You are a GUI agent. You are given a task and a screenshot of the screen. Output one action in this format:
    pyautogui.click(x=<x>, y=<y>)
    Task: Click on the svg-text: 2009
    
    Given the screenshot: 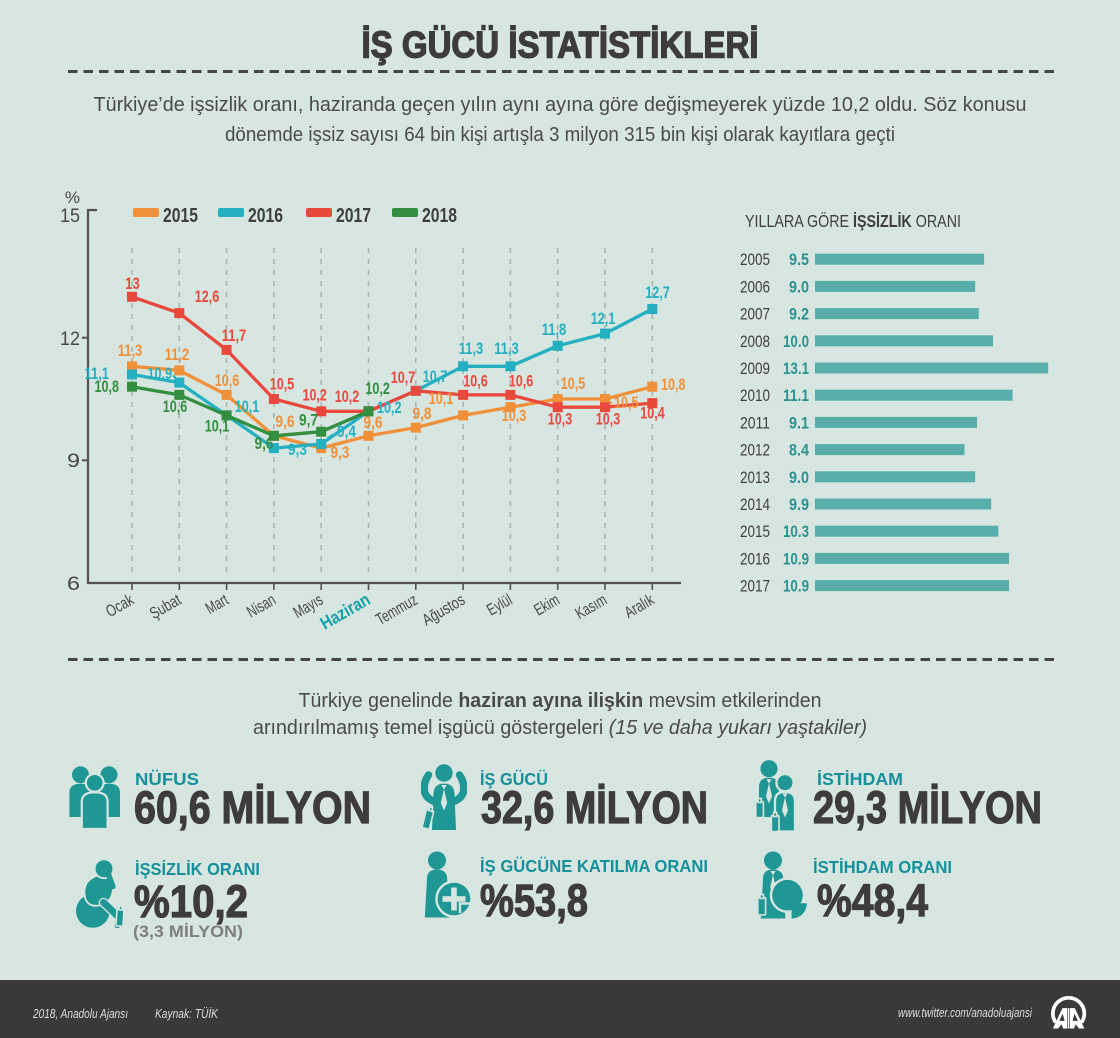 What is the action you would take?
    pyautogui.click(x=755, y=368)
    